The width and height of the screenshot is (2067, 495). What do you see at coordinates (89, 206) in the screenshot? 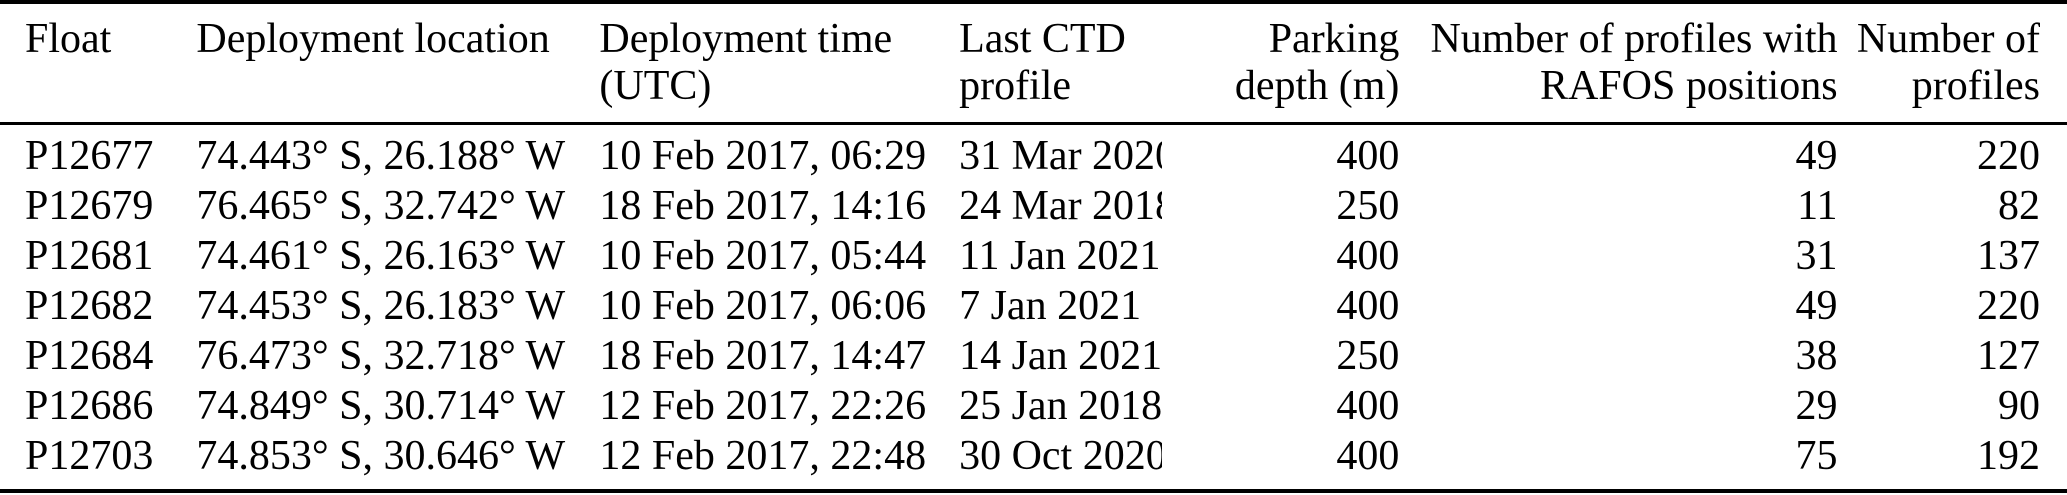
I see `cell-float: P12679` at bounding box center [89, 206].